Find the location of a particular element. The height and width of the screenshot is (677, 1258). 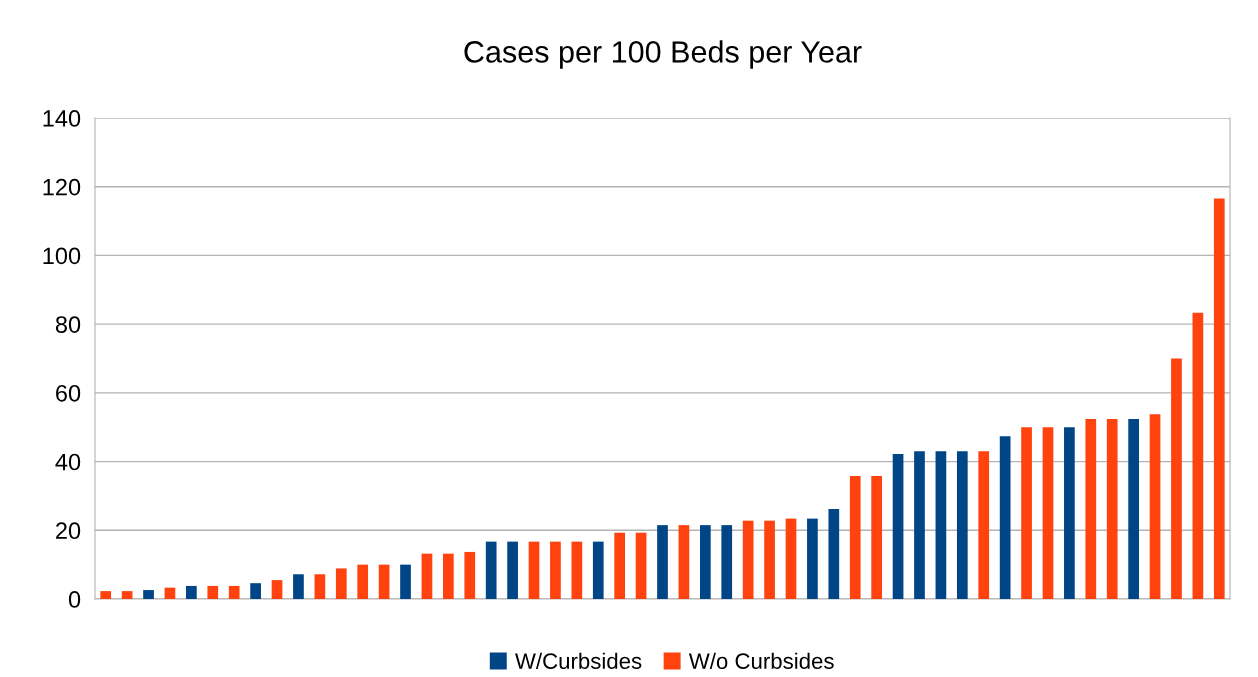

y-tick-label: 0 is located at coordinates (74, 599).